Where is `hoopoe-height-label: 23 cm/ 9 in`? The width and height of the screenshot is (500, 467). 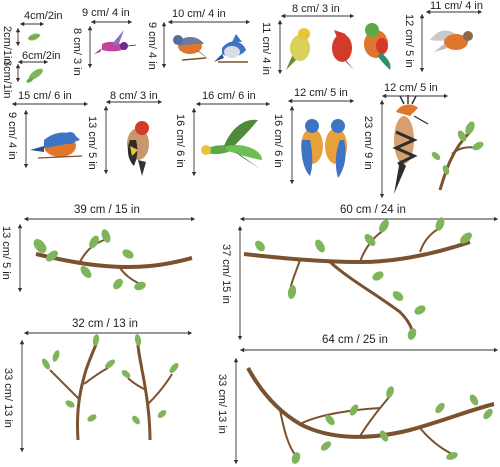 hoopoe-height-label: 23 cm/ 9 in is located at coordinates (368, 143).